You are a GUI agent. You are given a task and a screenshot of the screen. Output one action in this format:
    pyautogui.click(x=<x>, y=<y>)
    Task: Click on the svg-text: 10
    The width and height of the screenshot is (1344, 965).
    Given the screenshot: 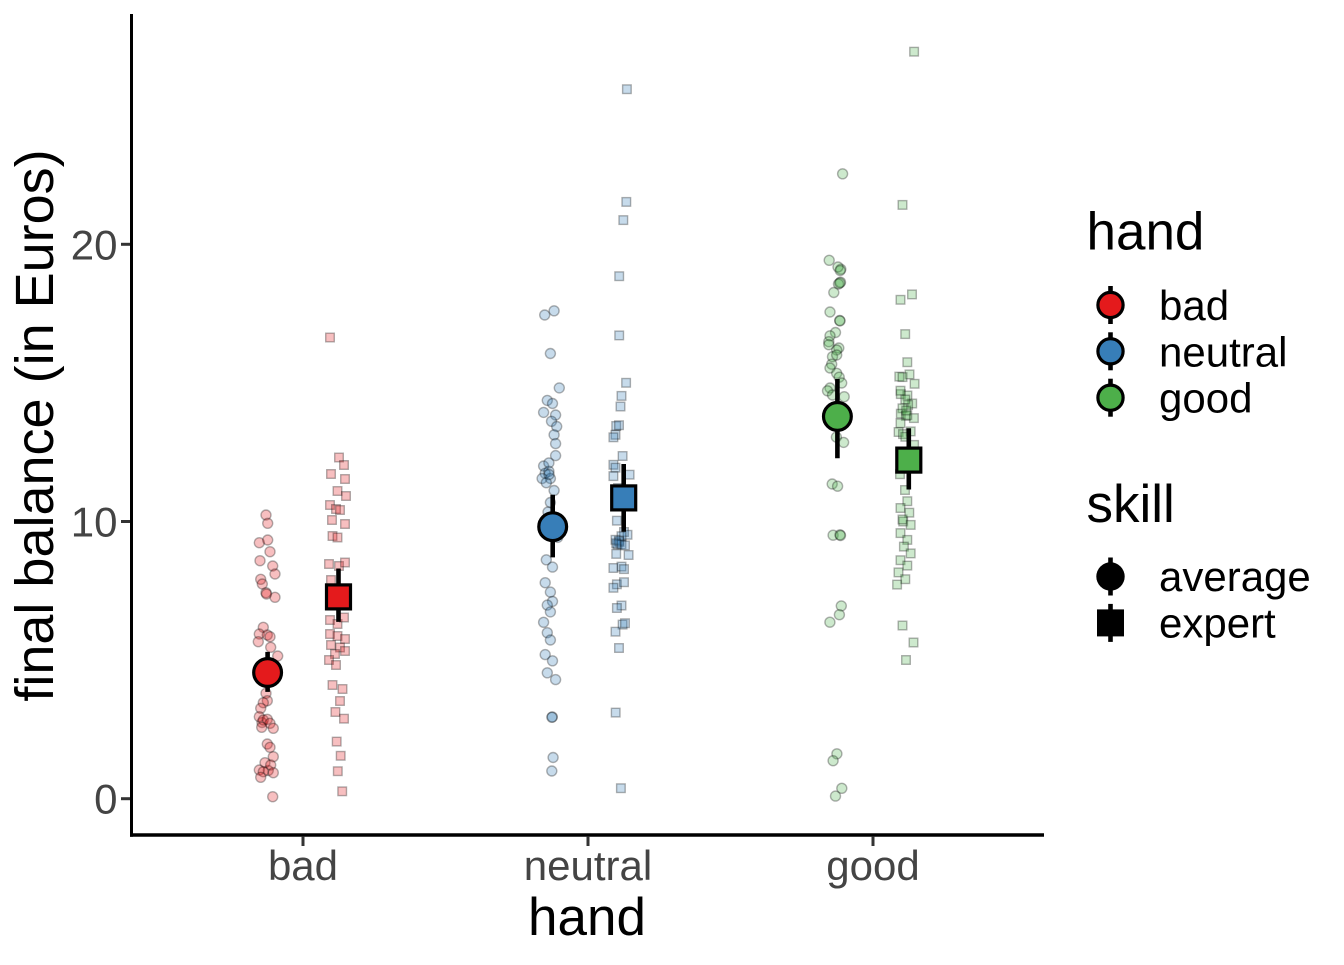 What is the action you would take?
    pyautogui.click(x=94, y=522)
    